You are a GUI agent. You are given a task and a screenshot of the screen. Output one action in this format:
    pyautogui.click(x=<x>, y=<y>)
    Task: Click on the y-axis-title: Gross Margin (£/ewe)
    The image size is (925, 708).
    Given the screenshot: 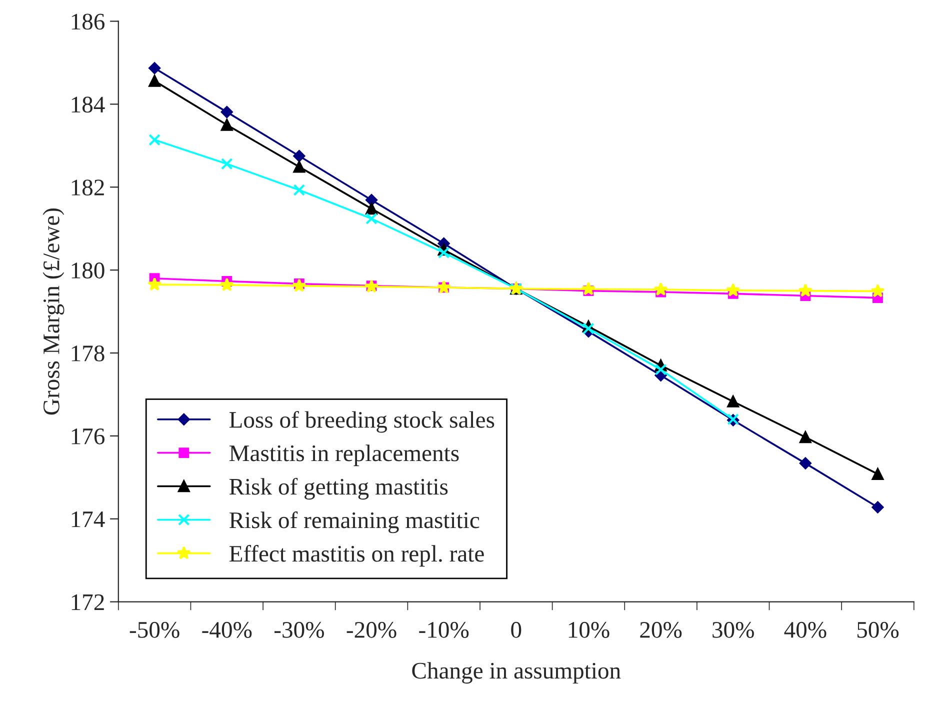 What is the action you would take?
    pyautogui.click(x=53, y=311)
    